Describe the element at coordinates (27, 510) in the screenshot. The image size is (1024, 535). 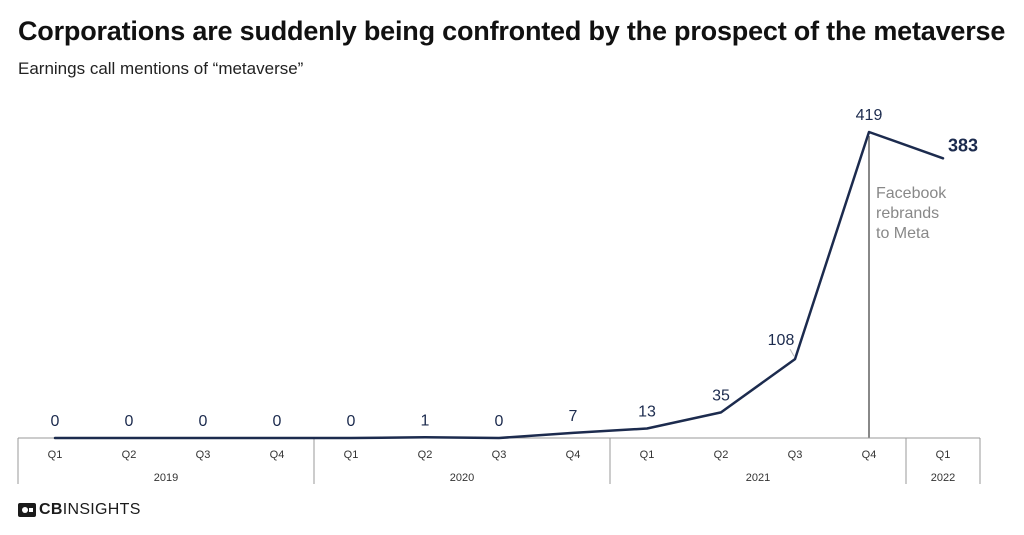
I see `cb-insights-logo-icon` at that location.